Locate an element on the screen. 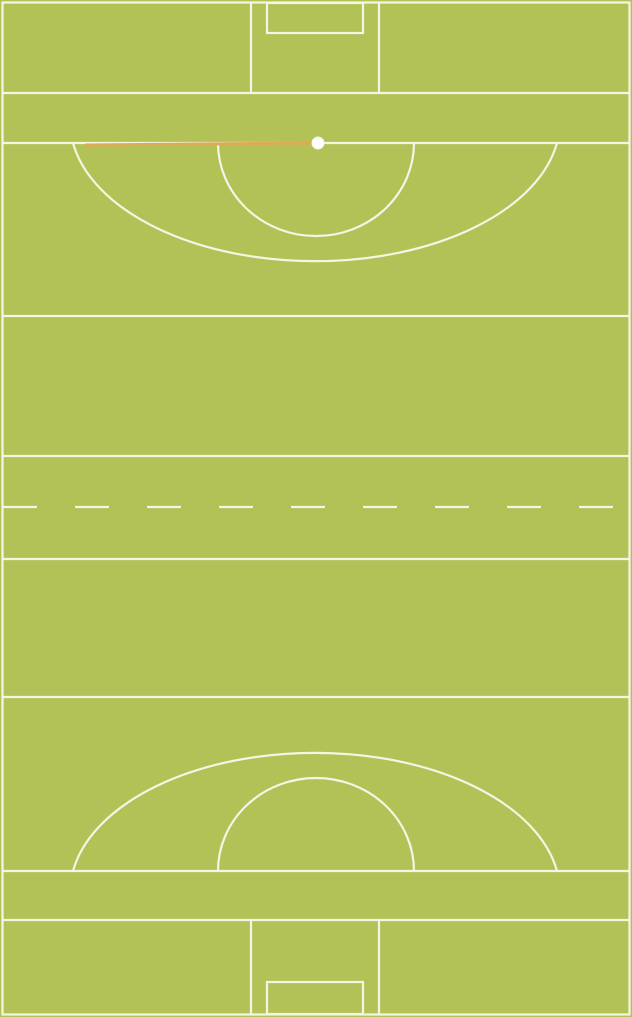  bottom-outer-arc is located at coordinates (315, 811).